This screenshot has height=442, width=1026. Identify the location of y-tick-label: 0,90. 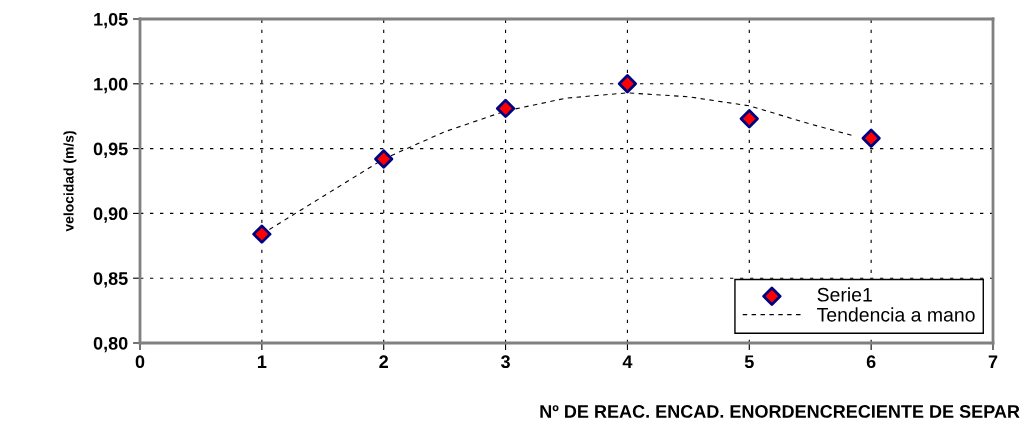
(110, 215).